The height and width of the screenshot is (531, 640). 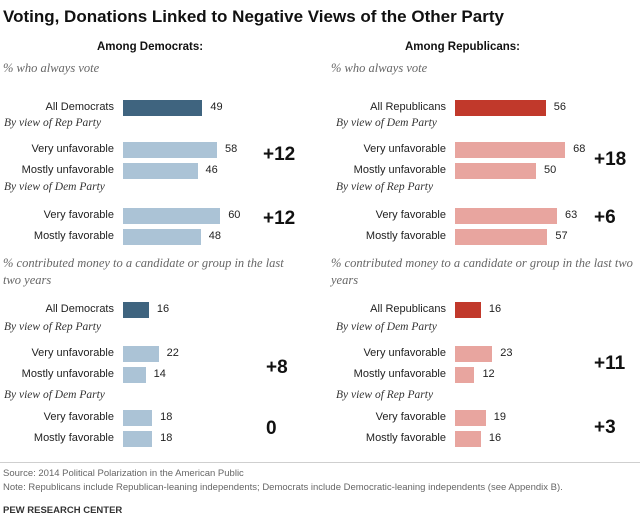 What do you see at coordinates (500, 417) in the screenshot?
I see `bar-value: 19` at bounding box center [500, 417].